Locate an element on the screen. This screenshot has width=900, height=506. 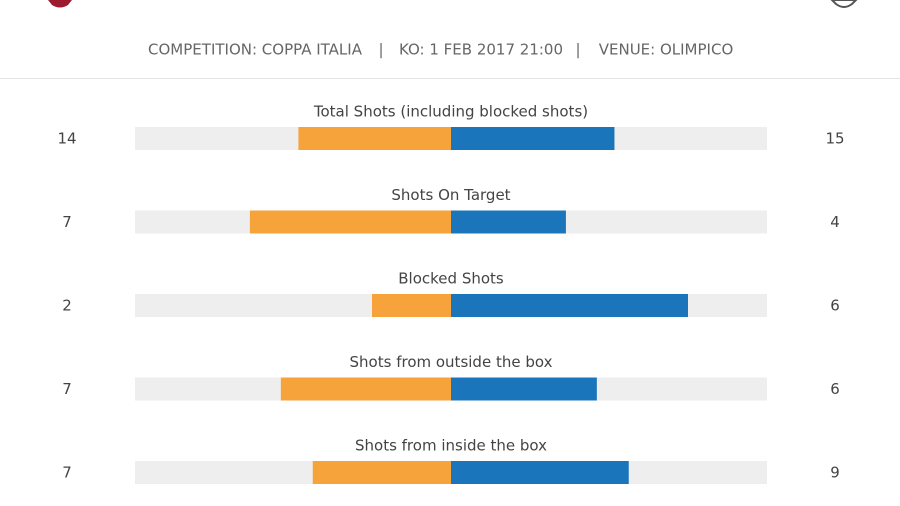
away-value: 4 is located at coordinates (835, 222).